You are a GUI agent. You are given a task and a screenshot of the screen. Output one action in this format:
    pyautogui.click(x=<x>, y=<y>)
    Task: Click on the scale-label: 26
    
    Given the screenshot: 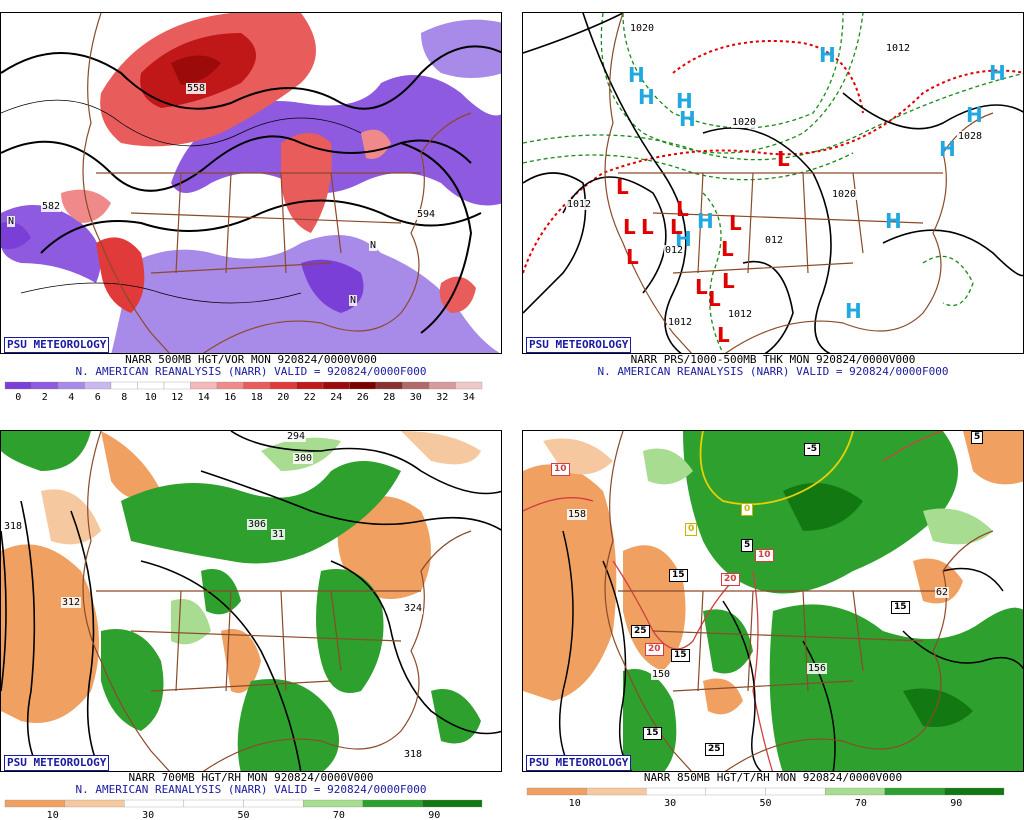 What is the action you would take?
    pyautogui.click(x=363, y=397)
    